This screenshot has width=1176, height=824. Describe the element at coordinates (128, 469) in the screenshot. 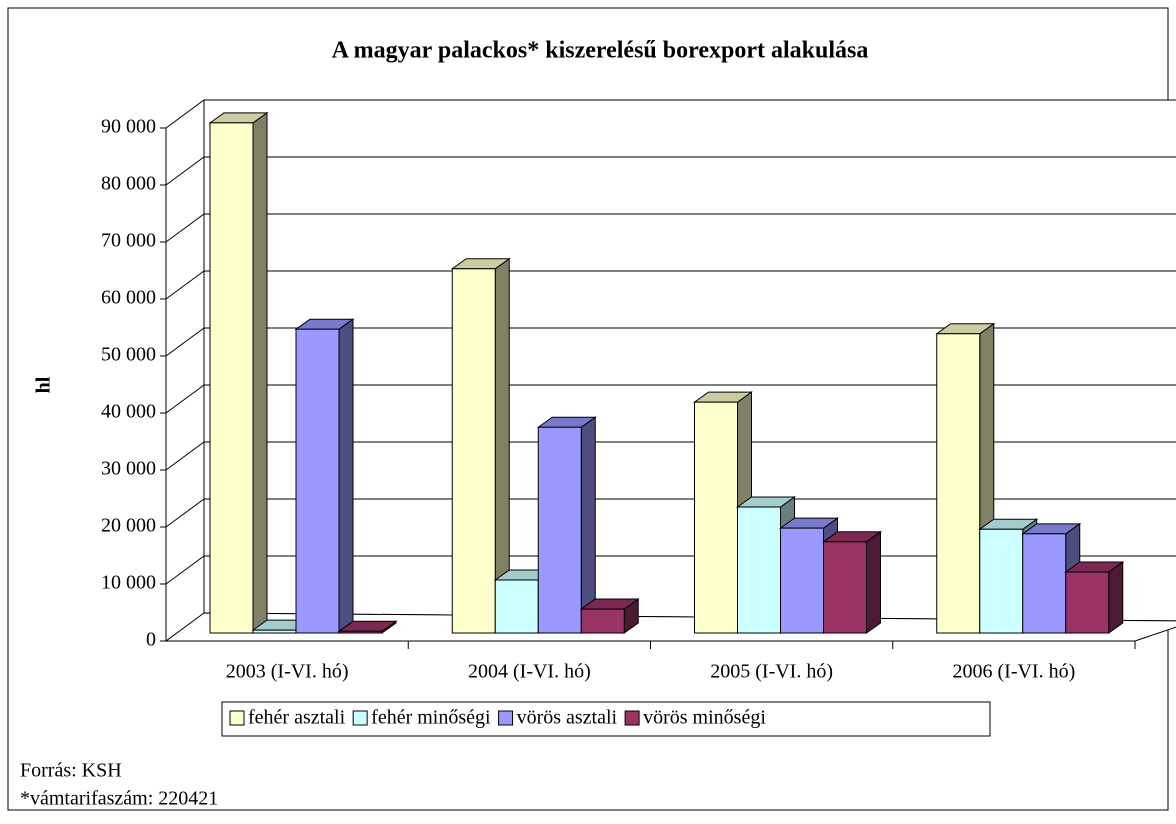

I see `y-tick-label: 30 000` at that location.